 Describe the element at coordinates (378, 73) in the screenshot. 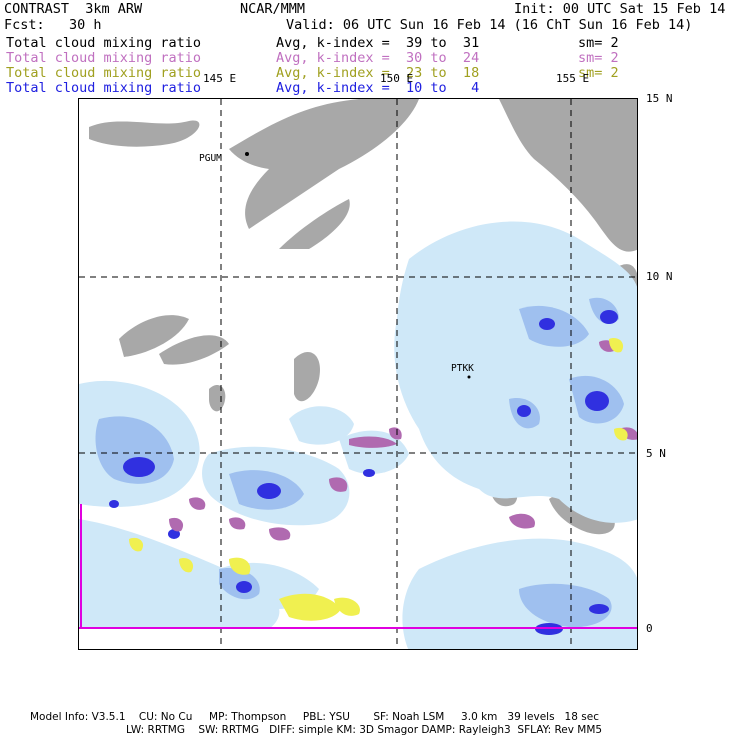

I see `field-range-3: Avg, k-index = 23 to 18` at that location.